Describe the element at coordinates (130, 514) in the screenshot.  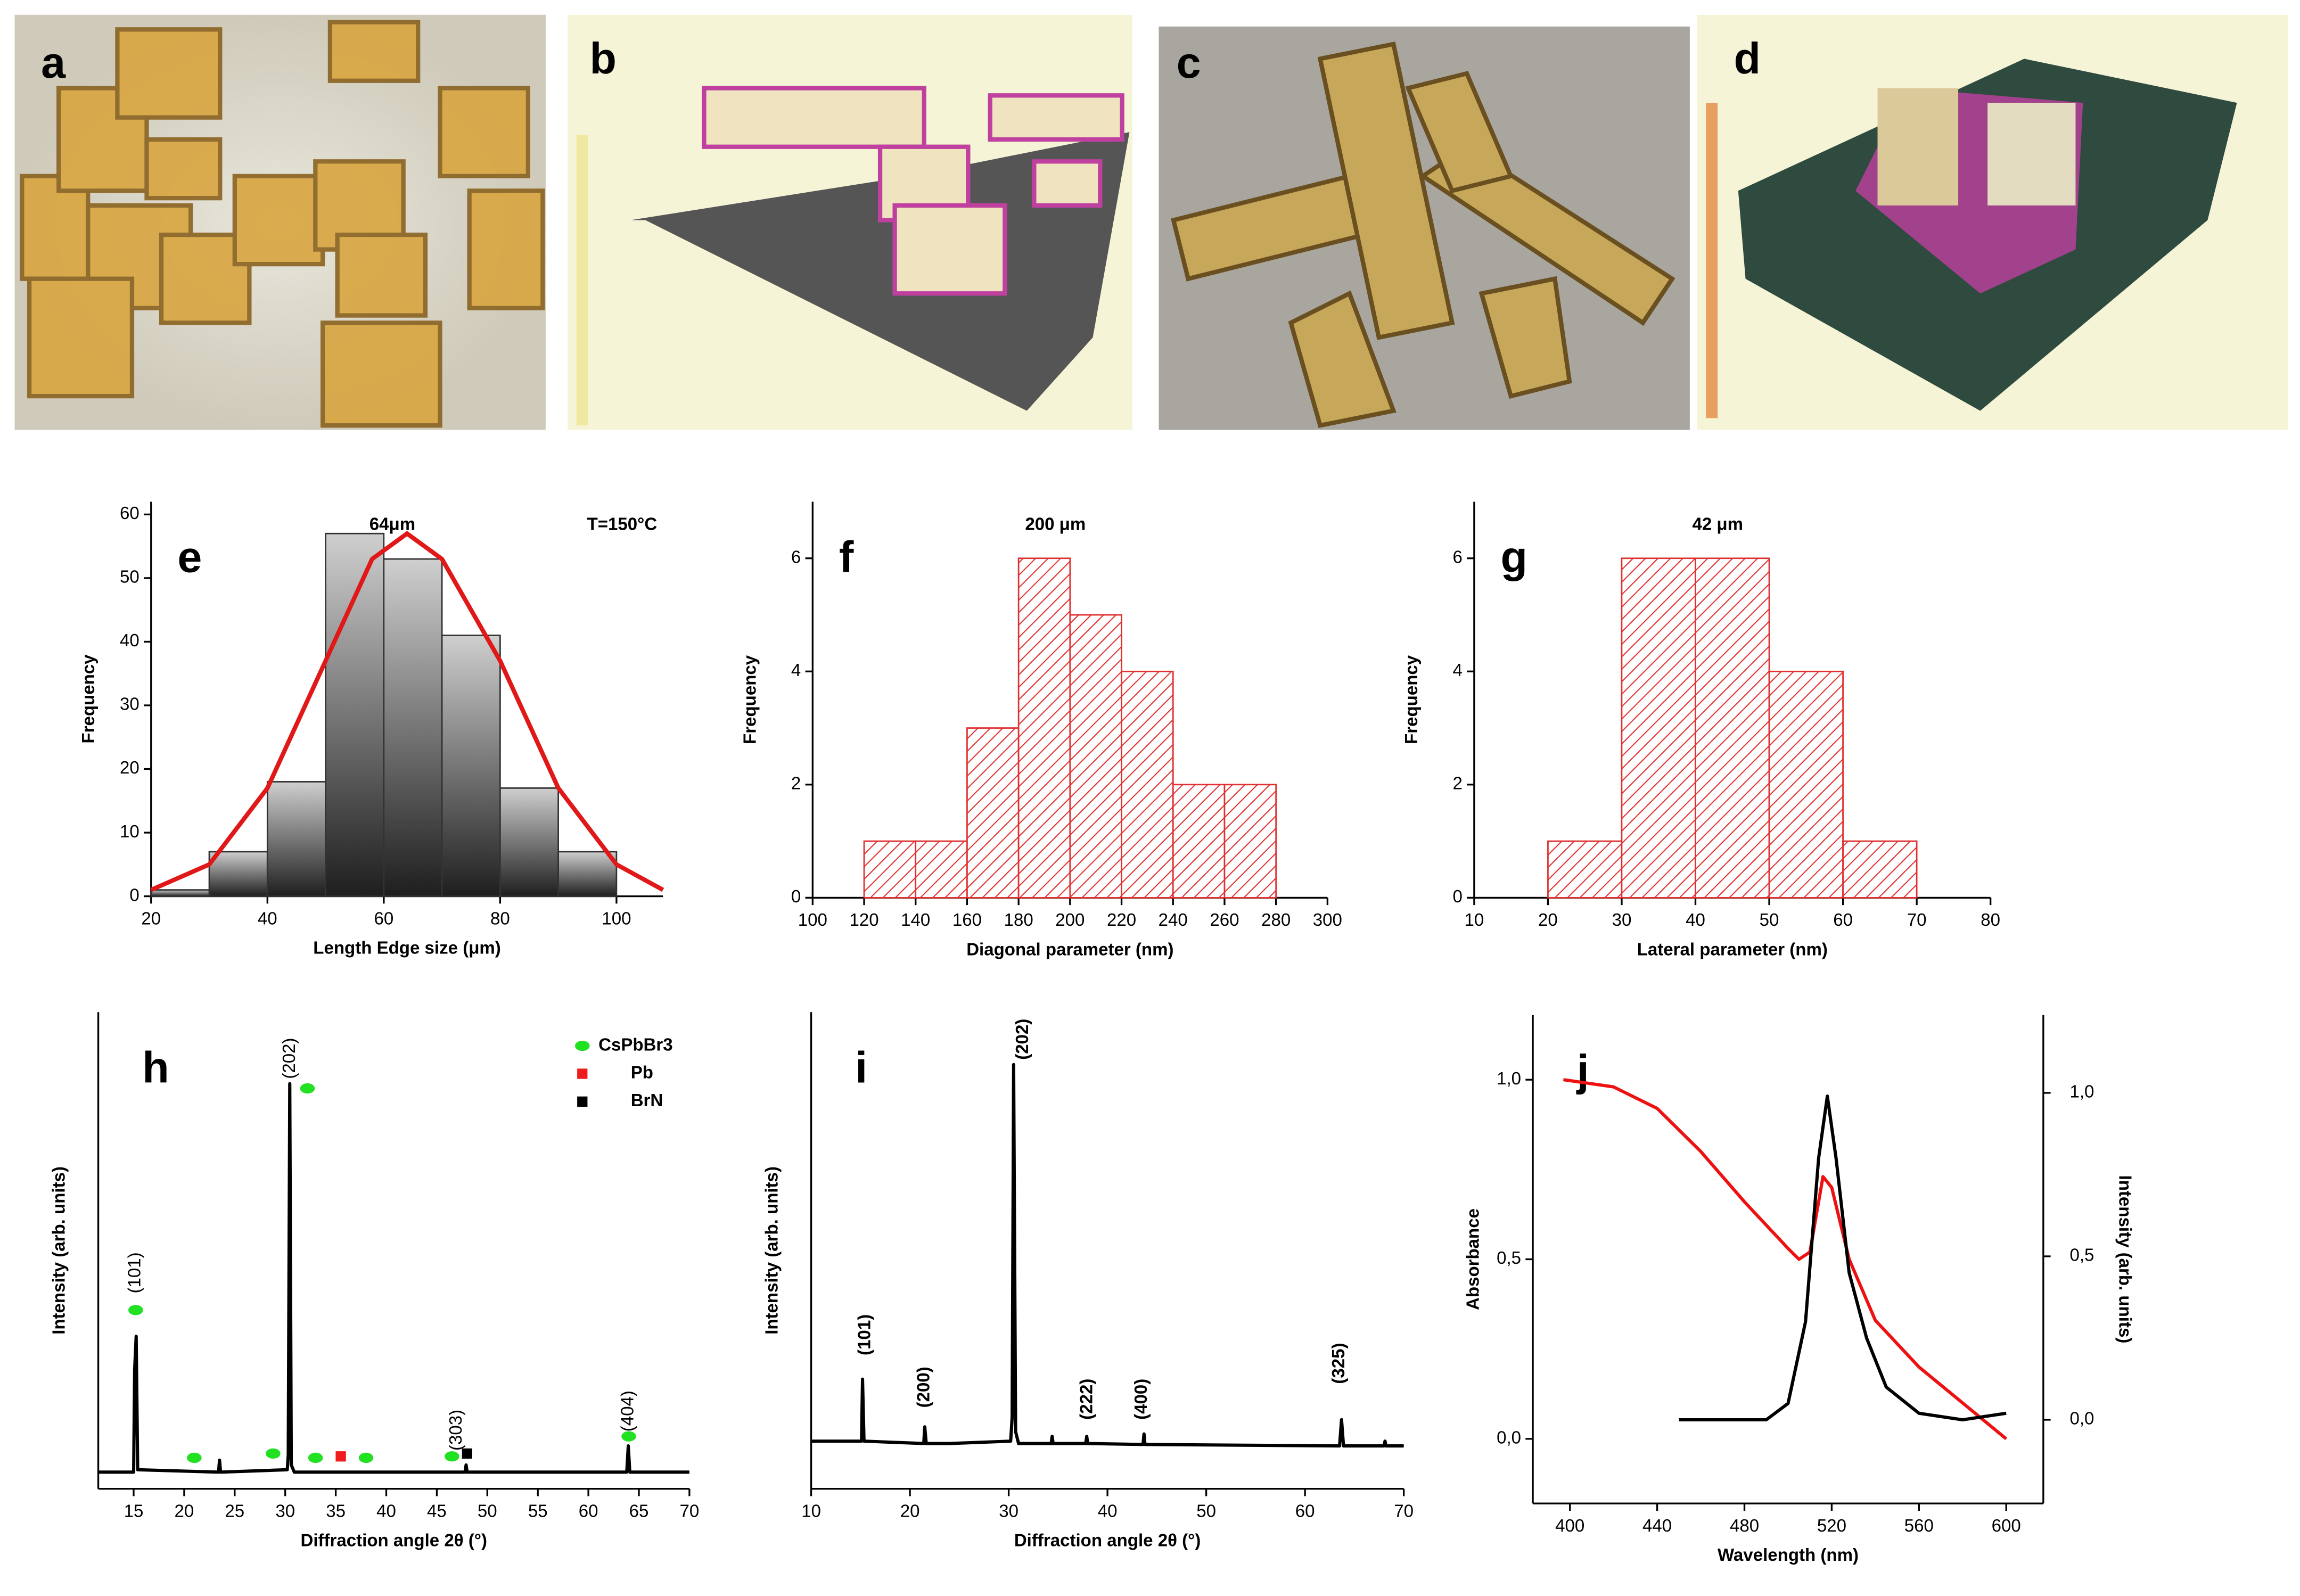
I see `y-tick-label: 60` at that location.